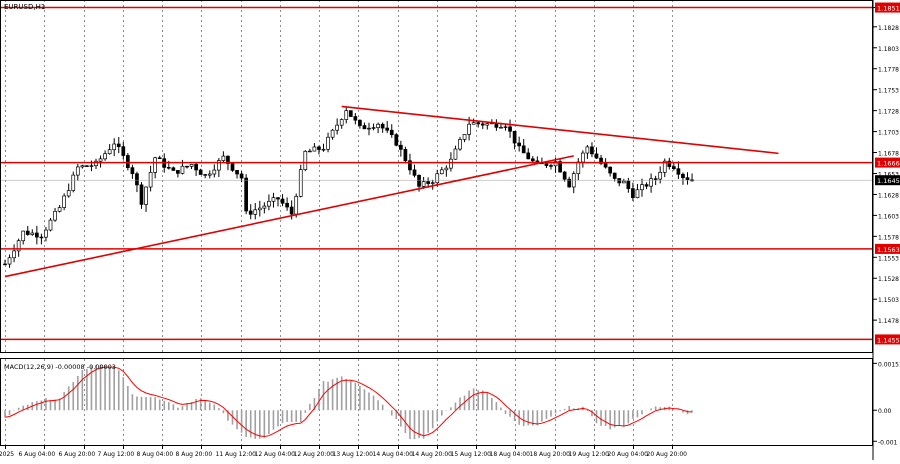 The height and width of the screenshot is (464, 900). Describe the element at coordinates (888, 70) in the screenshot. I see `price-tick-label: 1.1778` at that location.